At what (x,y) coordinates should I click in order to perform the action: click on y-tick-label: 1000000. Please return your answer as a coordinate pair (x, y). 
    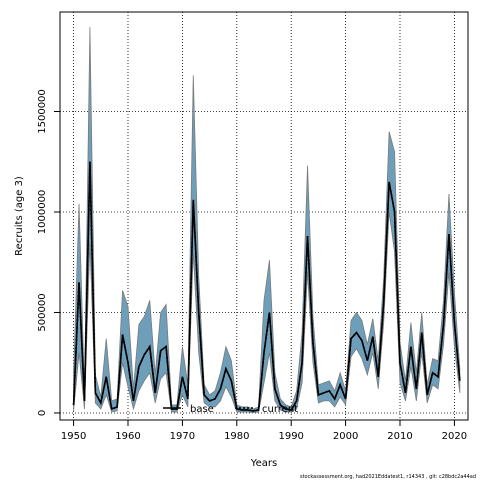
    Looking at the image, I should click on (42, 212).